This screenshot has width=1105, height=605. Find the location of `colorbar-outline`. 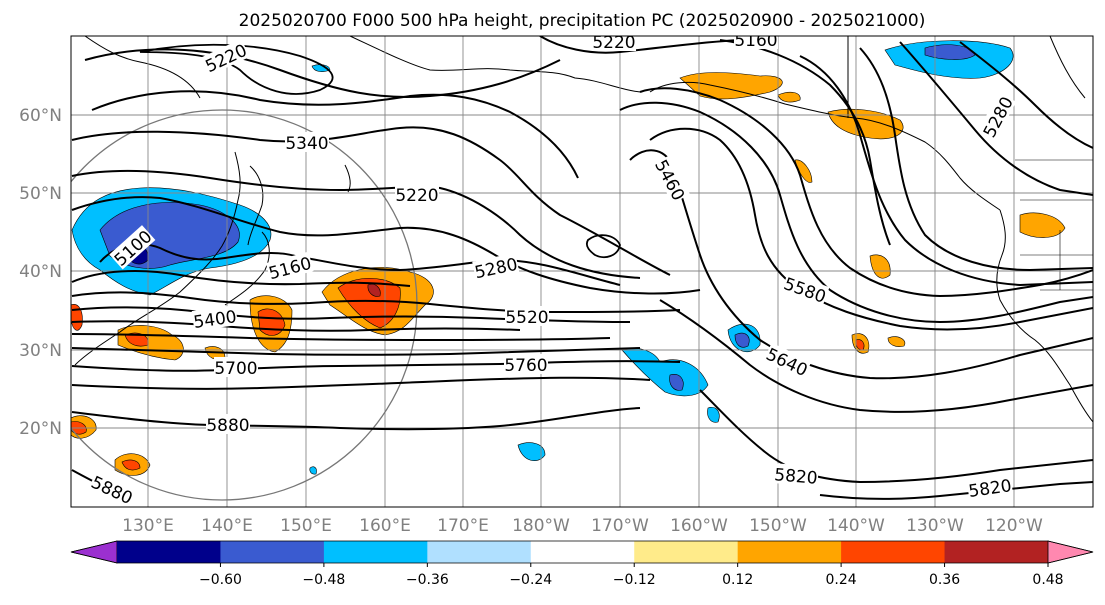

colorbar-outline is located at coordinates (582, 552).